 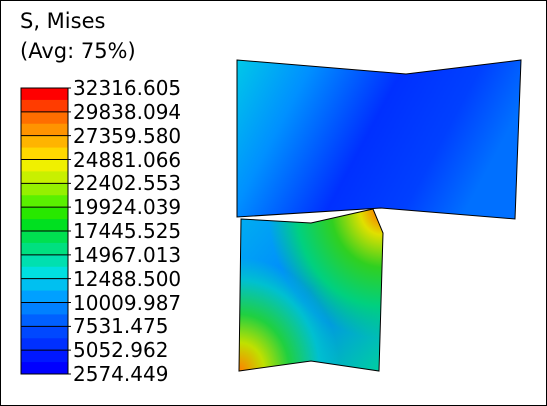 What do you see at coordinates (78, 51) in the screenshot?
I see `legend-subtitle: (Avg: 75%)` at bounding box center [78, 51].